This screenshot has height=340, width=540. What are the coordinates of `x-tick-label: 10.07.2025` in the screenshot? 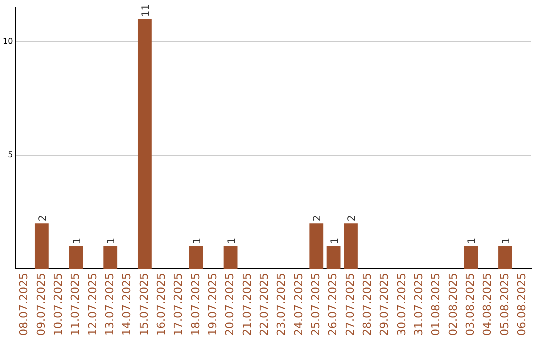 It's located at (58, 304).